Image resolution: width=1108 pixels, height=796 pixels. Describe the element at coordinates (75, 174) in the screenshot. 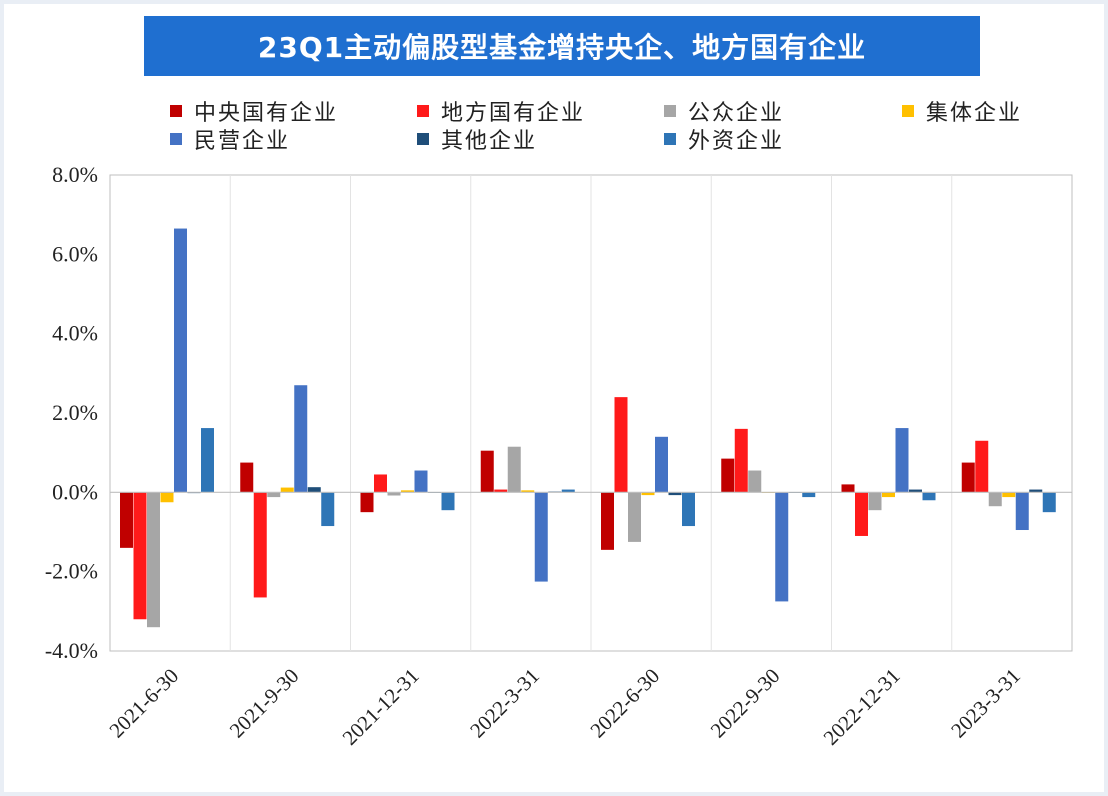

I see `y-tick-label: 8.0%` at that location.